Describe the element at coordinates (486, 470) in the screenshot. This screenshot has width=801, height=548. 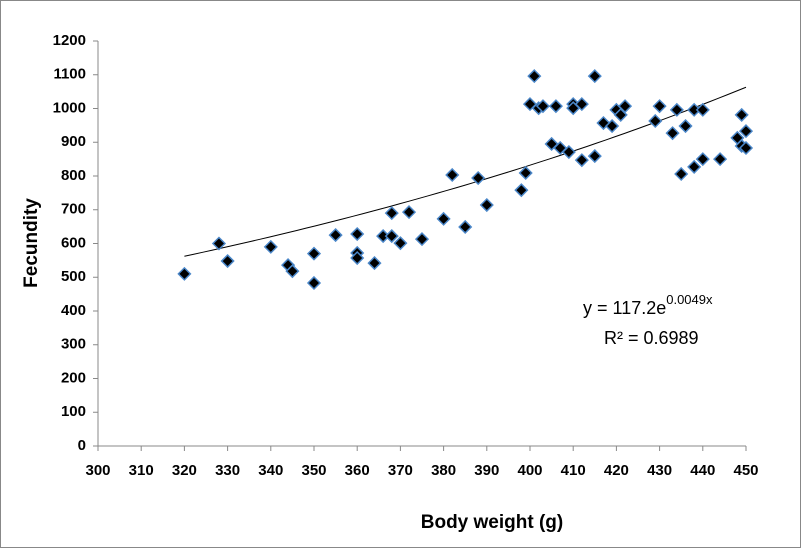
I see `x-tick-label: 390` at that location.